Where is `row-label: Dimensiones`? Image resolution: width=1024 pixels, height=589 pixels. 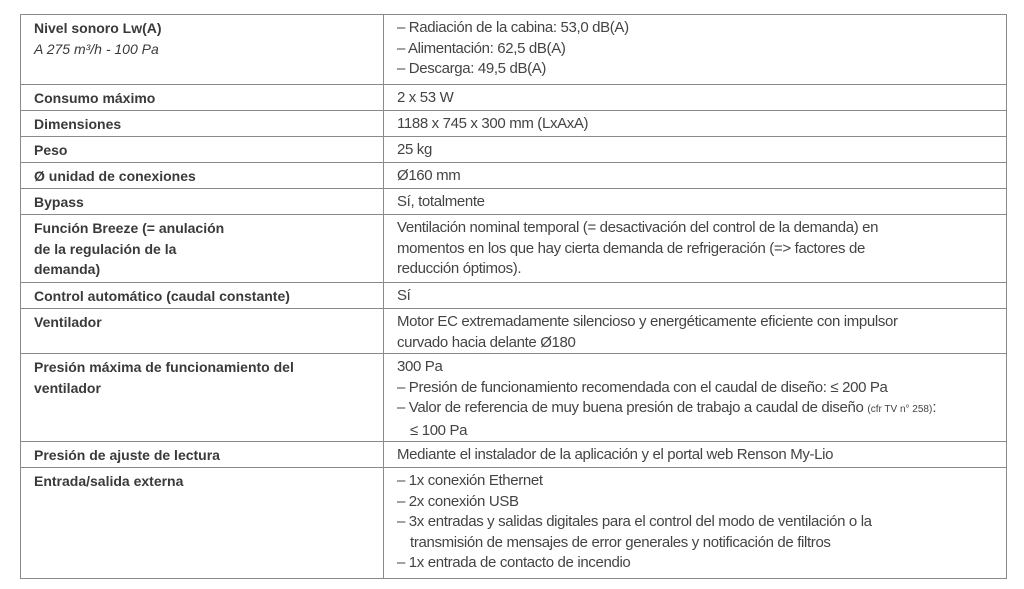 row-label: Dimensiones is located at coordinates (202, 123).